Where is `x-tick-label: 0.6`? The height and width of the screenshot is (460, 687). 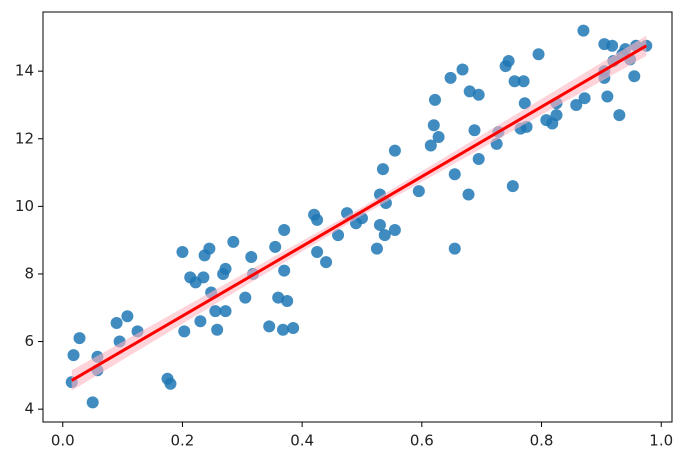
x-tick-label: 0.6 is located at coordinates (422, 441).